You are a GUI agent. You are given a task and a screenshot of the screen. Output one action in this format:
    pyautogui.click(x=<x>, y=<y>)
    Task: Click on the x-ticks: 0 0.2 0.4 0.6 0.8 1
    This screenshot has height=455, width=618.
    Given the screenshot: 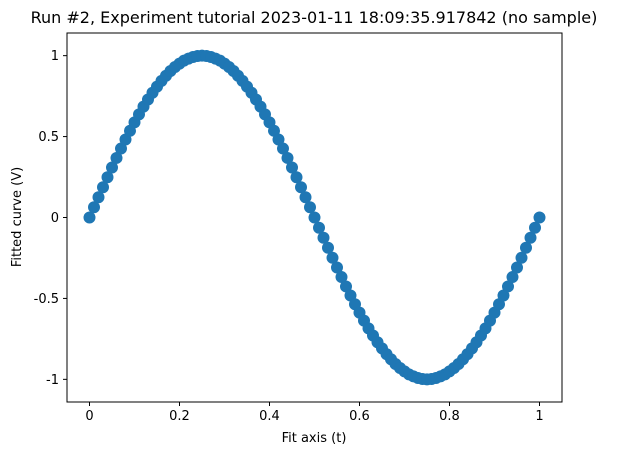 What is the action you would take?
    pyautogui.click(x=314, y=413)
    